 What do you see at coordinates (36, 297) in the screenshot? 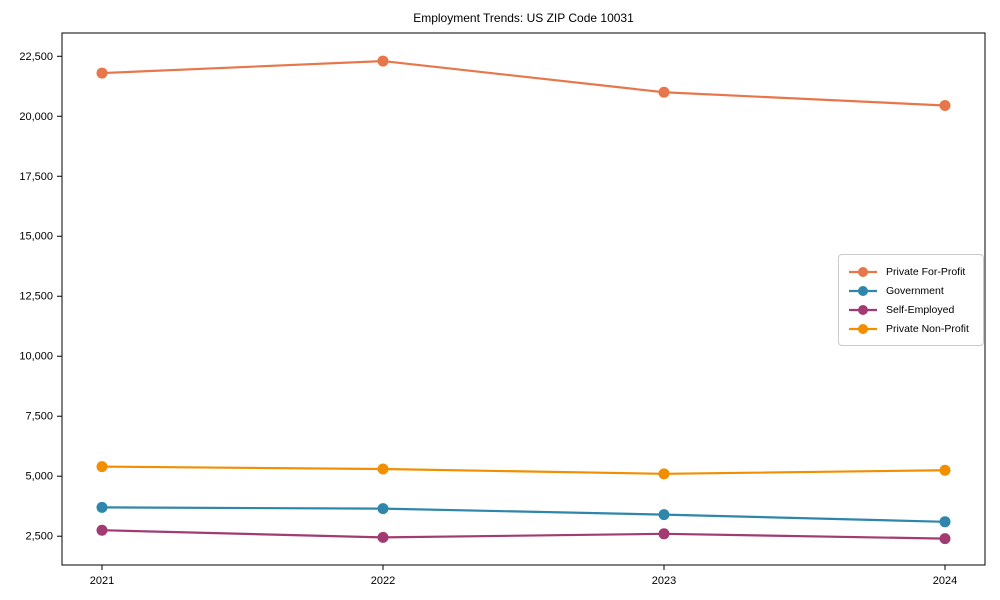
I see `y-tick-label: 12,500` at bounding box center [36, 297].